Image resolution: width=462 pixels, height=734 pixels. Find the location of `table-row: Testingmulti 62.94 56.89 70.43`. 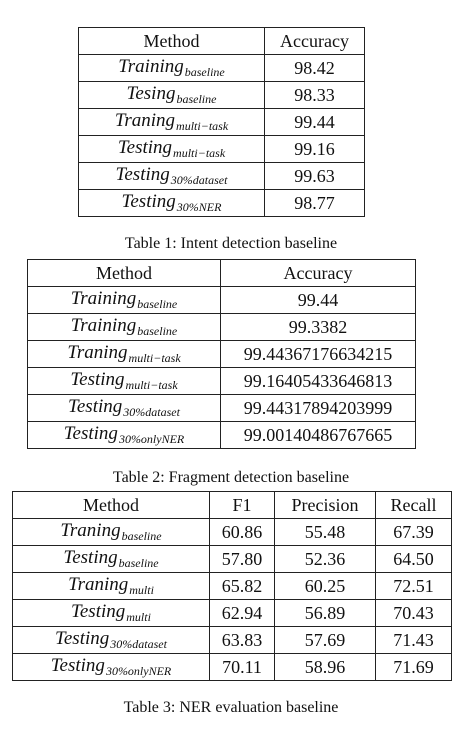

table-row: Testingmulti 62.94 56.89 70.43 is located at coordinates (232, 613).